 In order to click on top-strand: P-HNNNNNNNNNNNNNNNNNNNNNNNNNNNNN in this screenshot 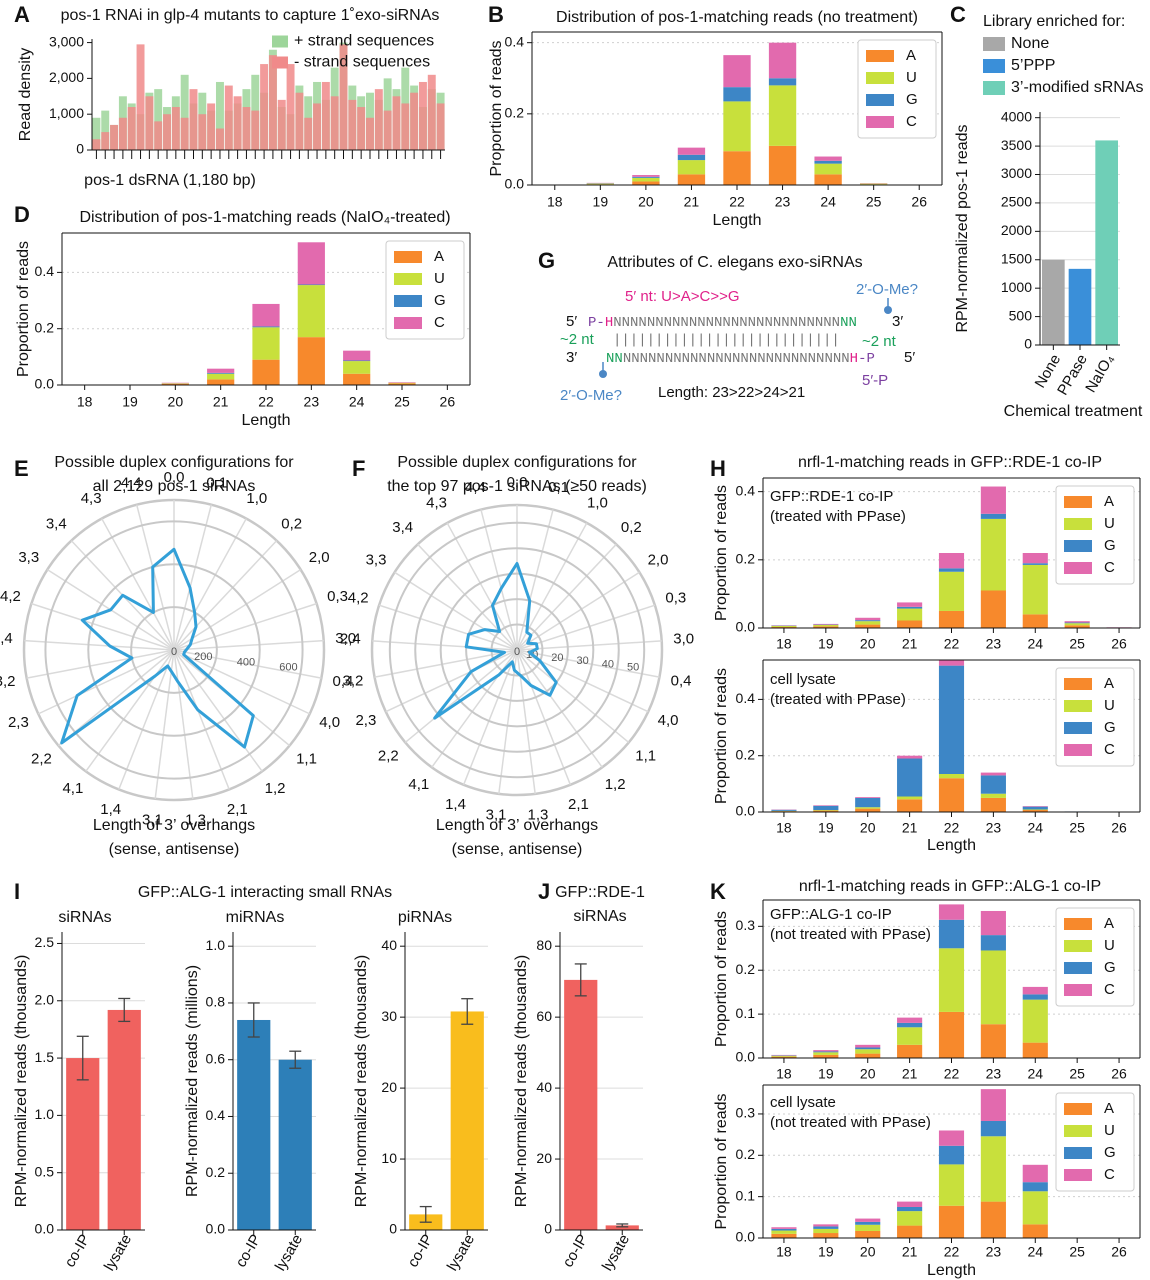, I will do `click(722, 323)`.